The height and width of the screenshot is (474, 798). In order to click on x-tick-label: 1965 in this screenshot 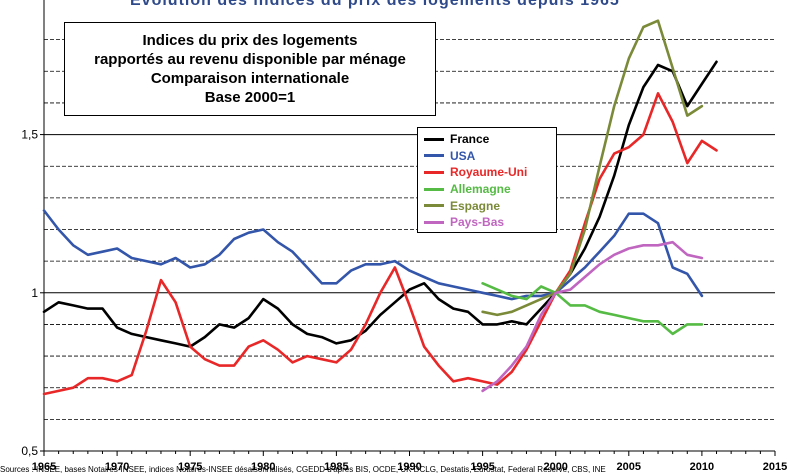, I will do `click(44, 467)`.